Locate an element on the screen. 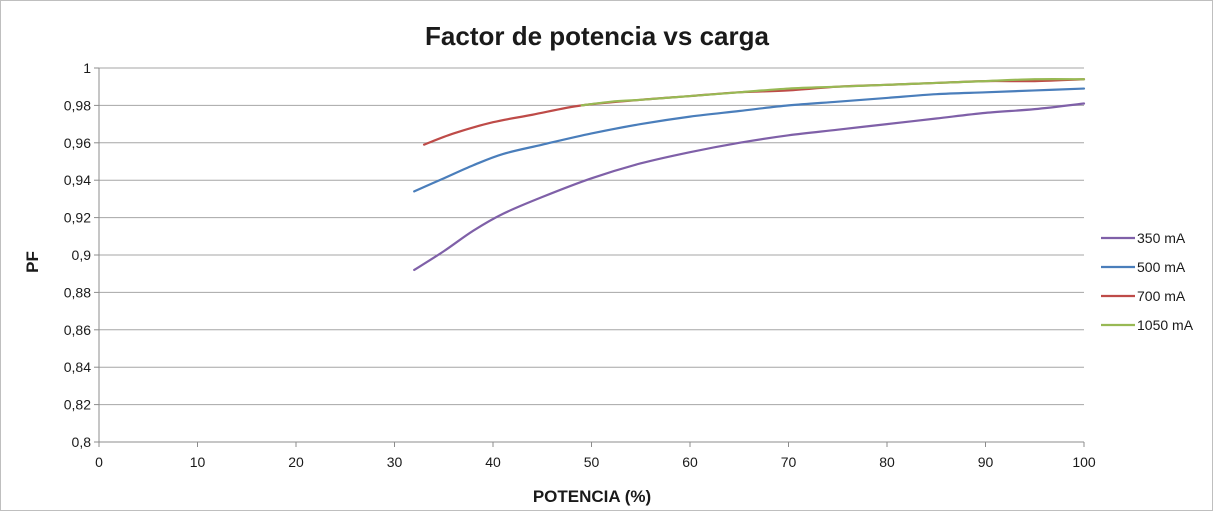  chart-title: Factor de potencia vs carga is located at coordinates (597, 36).